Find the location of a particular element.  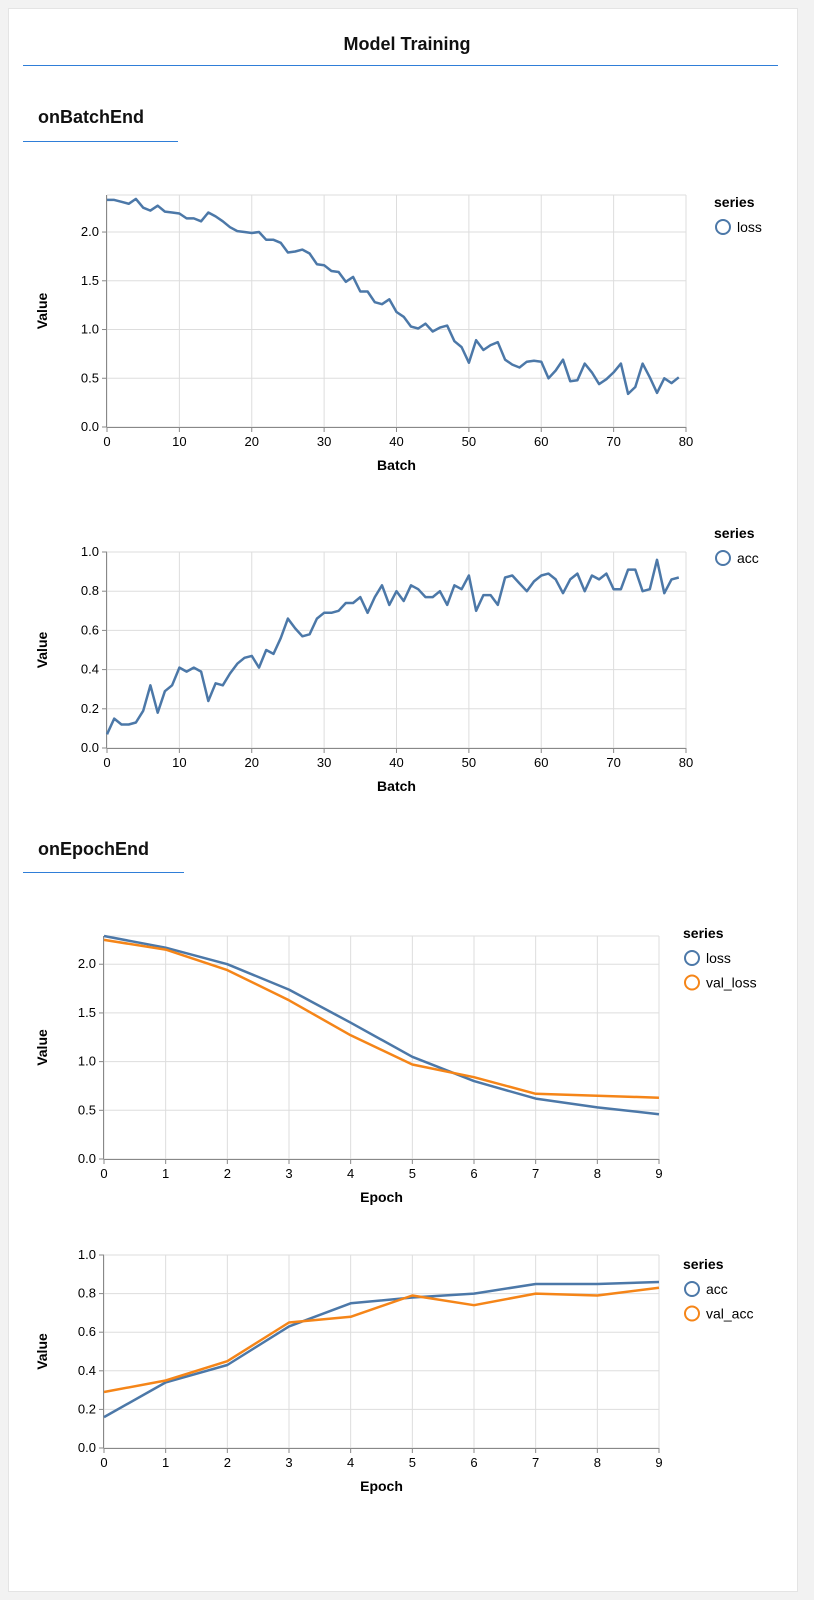

section-divider-epoch is located at coordinates (103, 872).